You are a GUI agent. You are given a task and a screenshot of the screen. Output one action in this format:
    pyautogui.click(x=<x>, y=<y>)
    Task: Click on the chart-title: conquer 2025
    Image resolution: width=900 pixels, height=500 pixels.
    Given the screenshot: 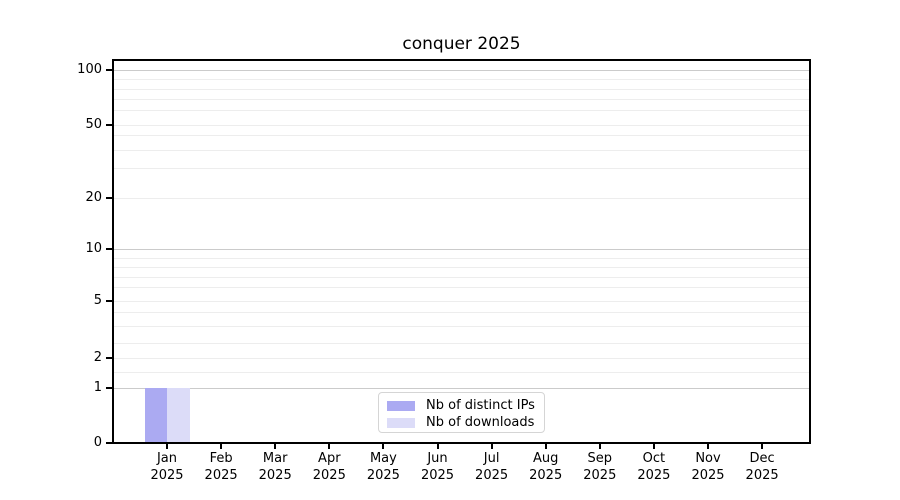 What is the action you would take?
    pyautogui.click(x=461, y=44)
    